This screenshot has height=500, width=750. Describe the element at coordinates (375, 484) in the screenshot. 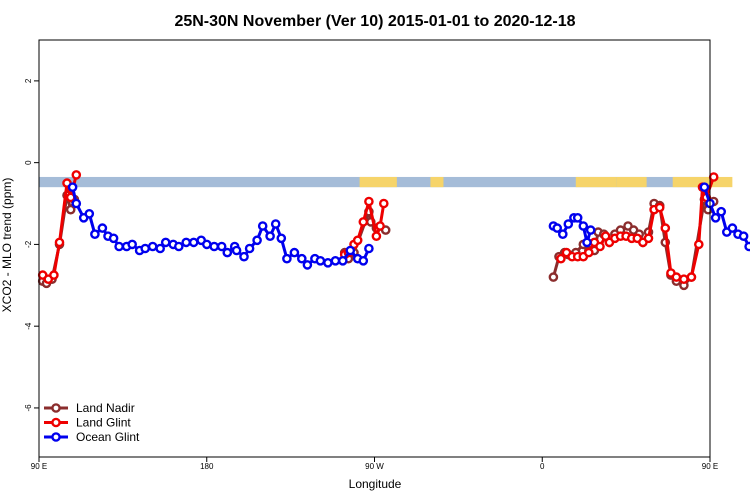

I see `x-axis-label: Longitude` at that location.